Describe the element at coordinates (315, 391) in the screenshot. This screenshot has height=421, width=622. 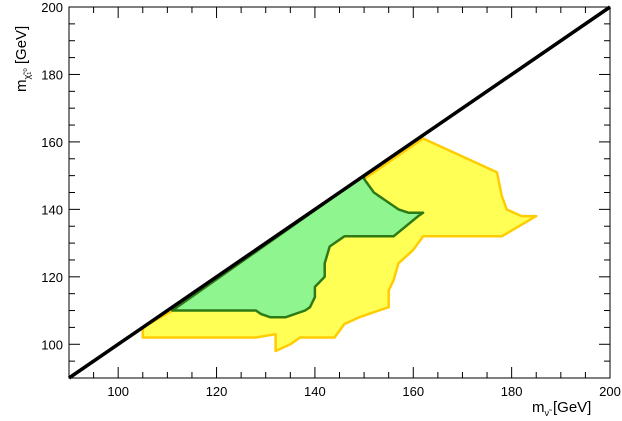
I see `x-tick-label: 140` at that location.